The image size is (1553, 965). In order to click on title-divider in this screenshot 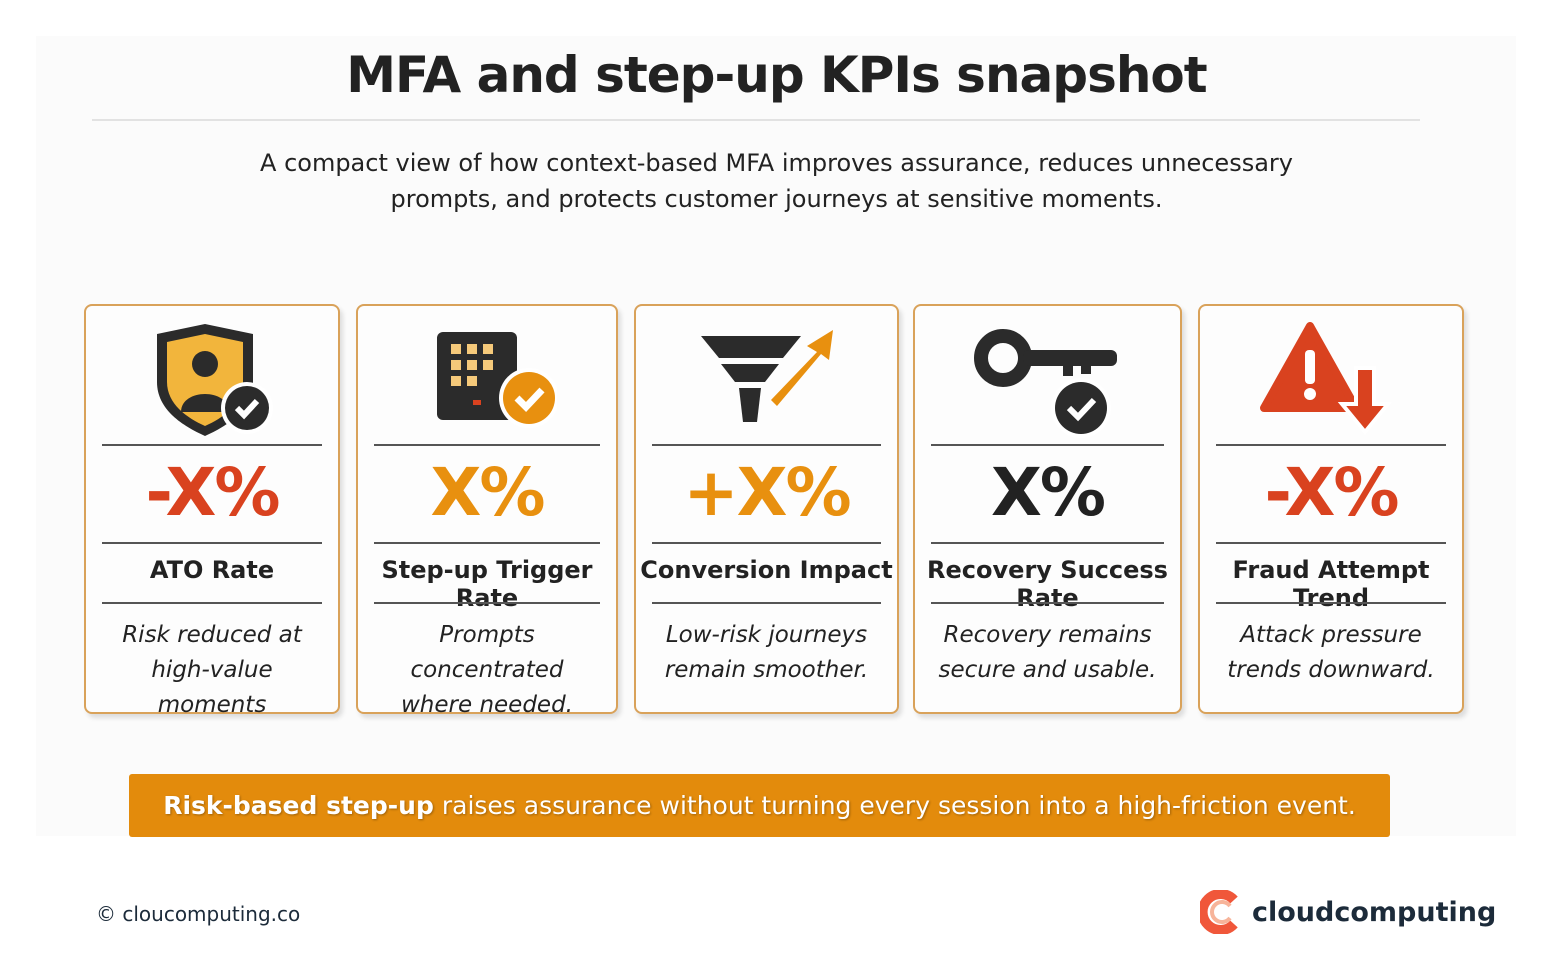, I will do `click(756, 120)`.